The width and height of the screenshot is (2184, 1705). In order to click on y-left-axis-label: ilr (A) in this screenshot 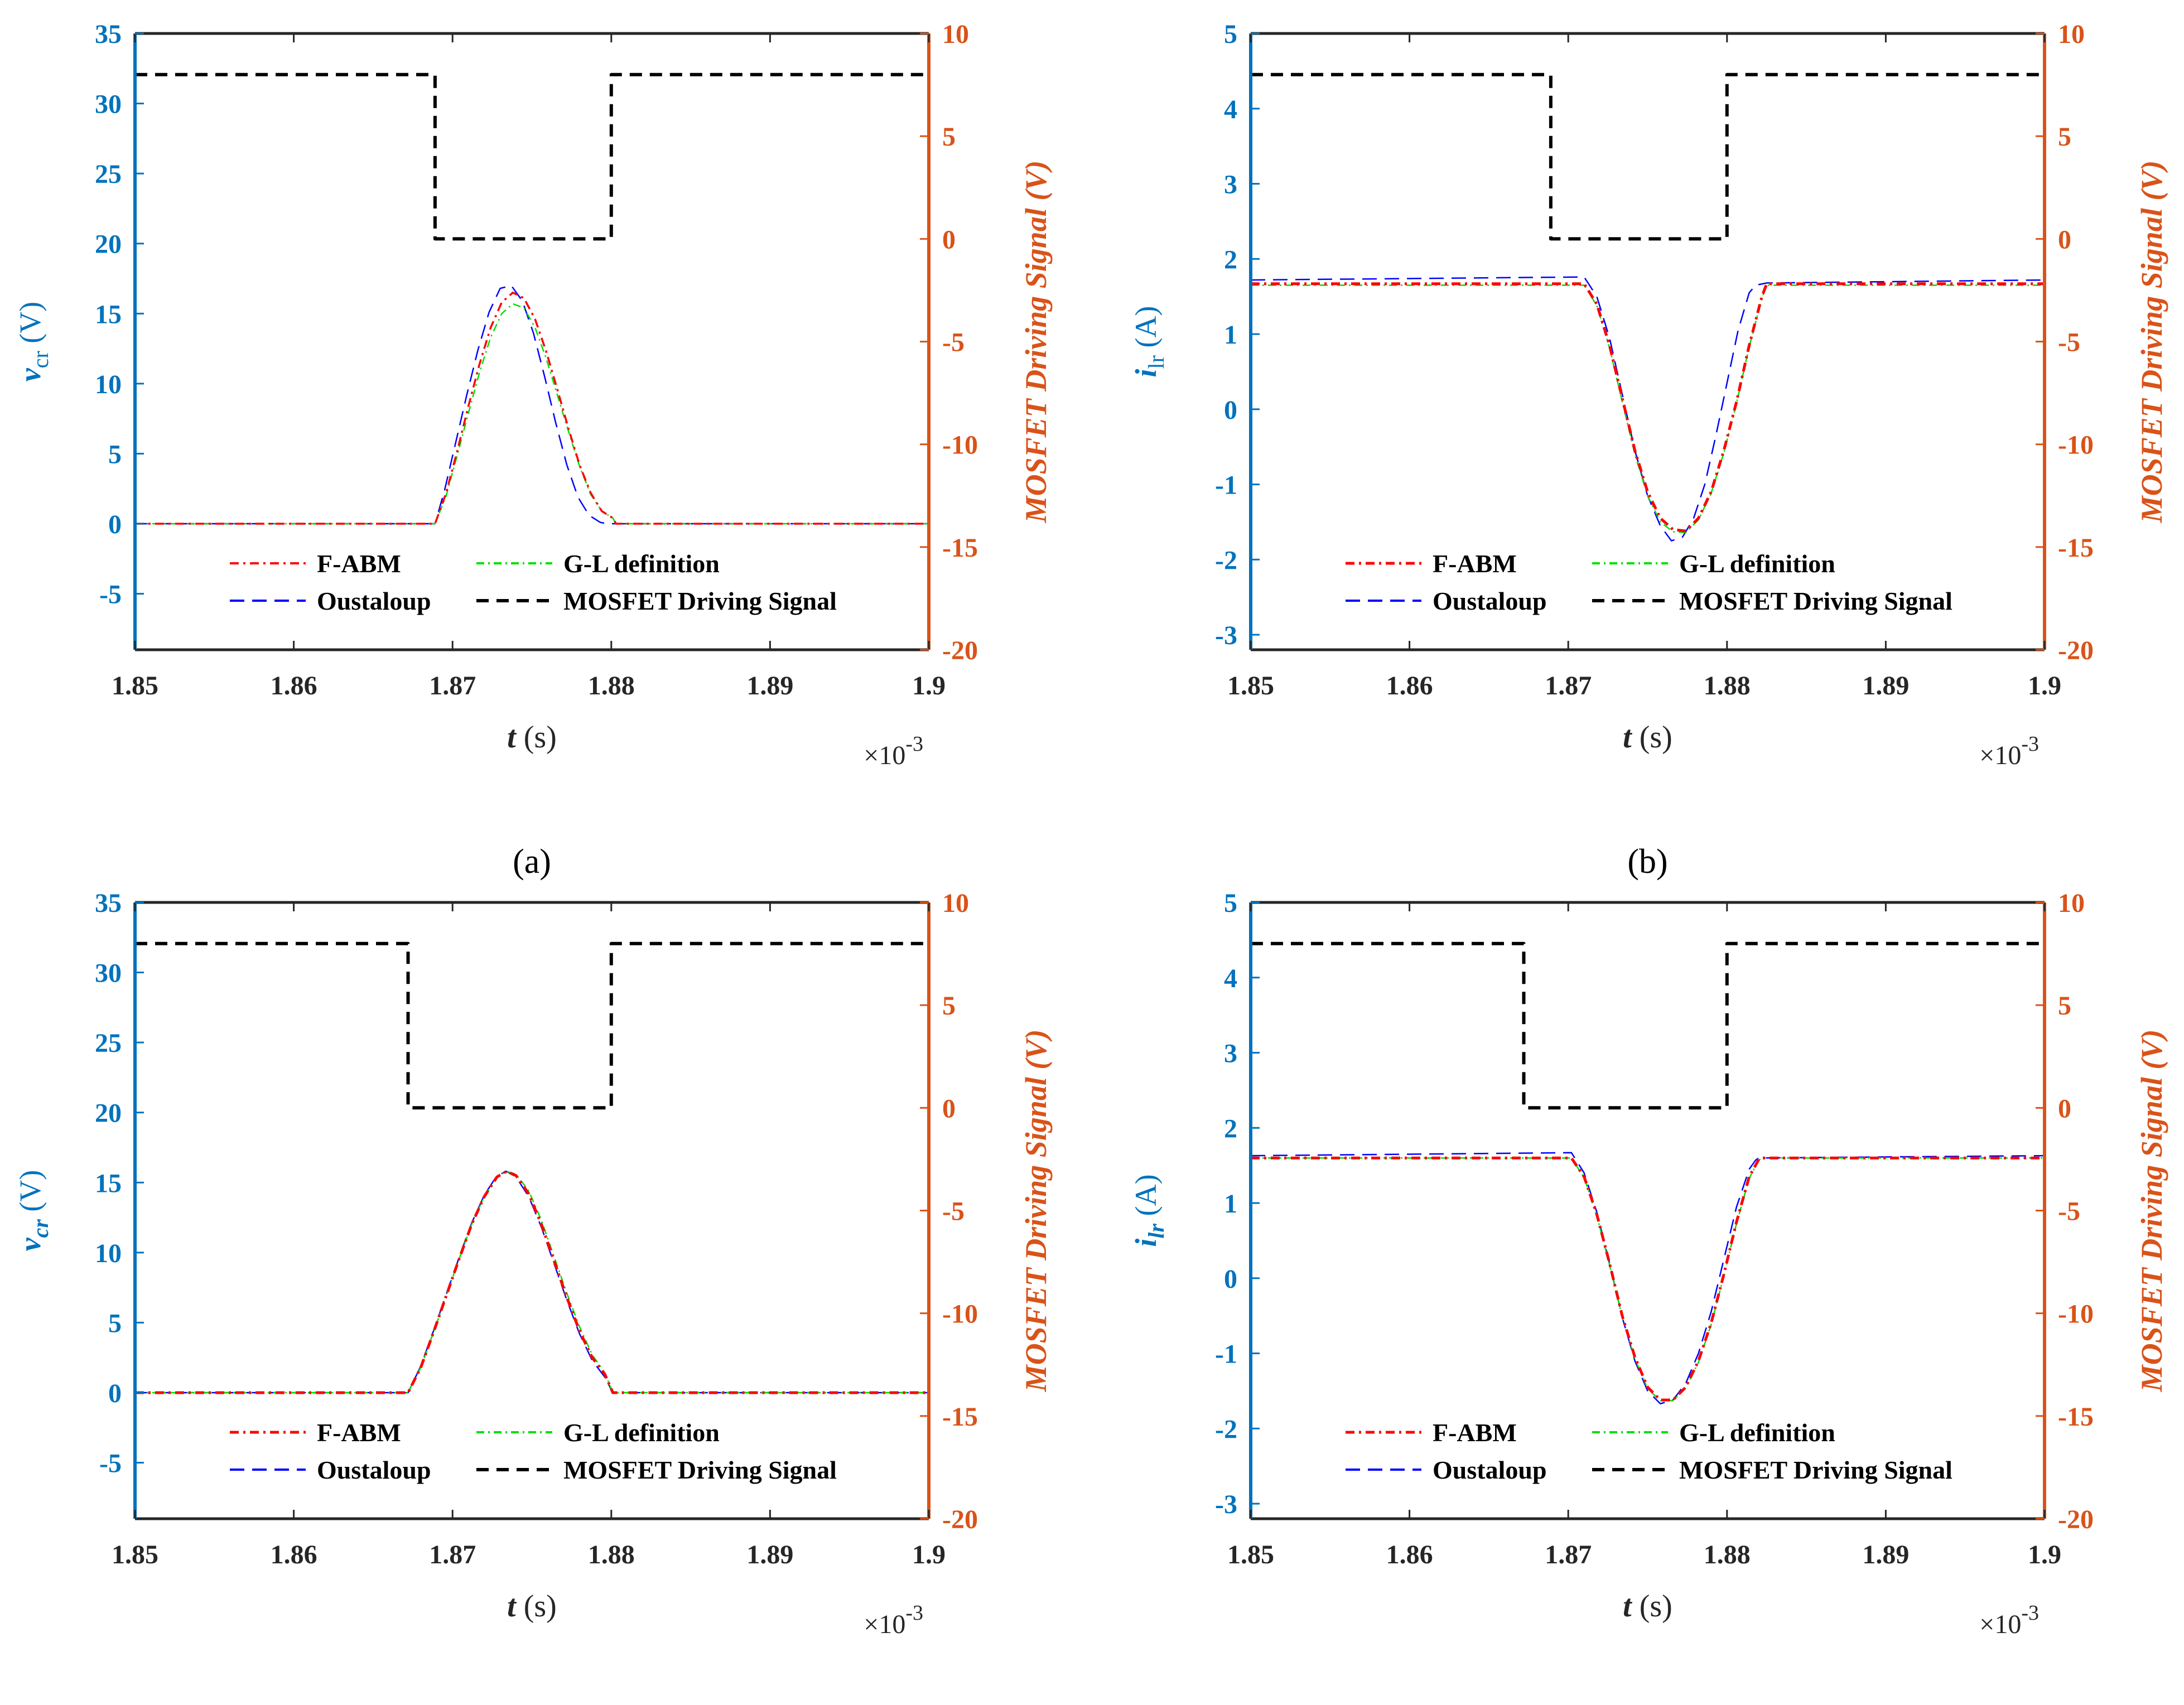, I will do `click(1149, 1210)`.